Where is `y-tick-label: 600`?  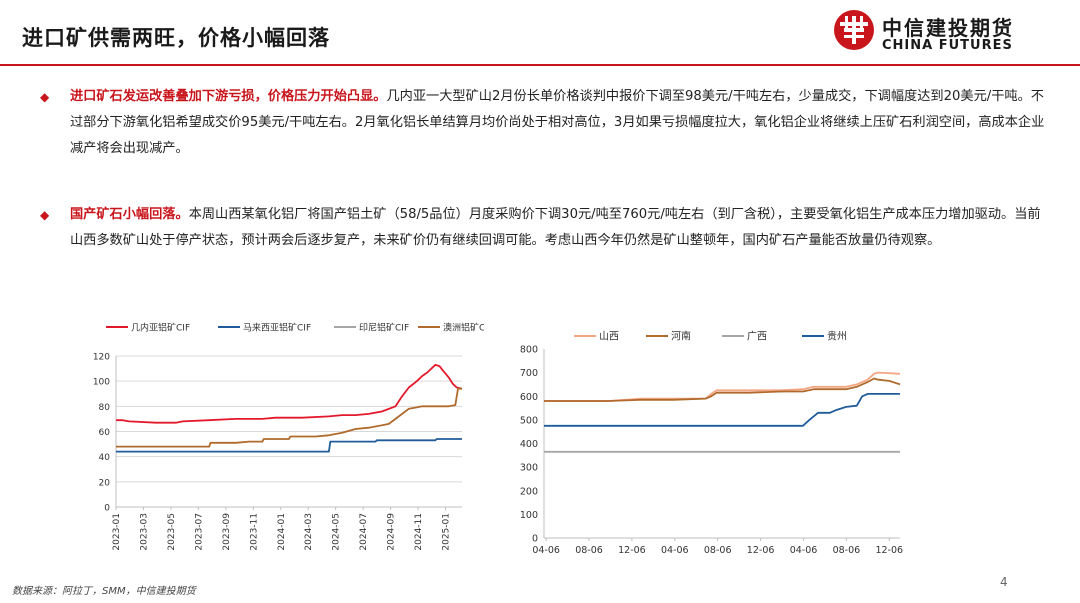 y-tick-label: 600 is located at coordinates (529, 397).